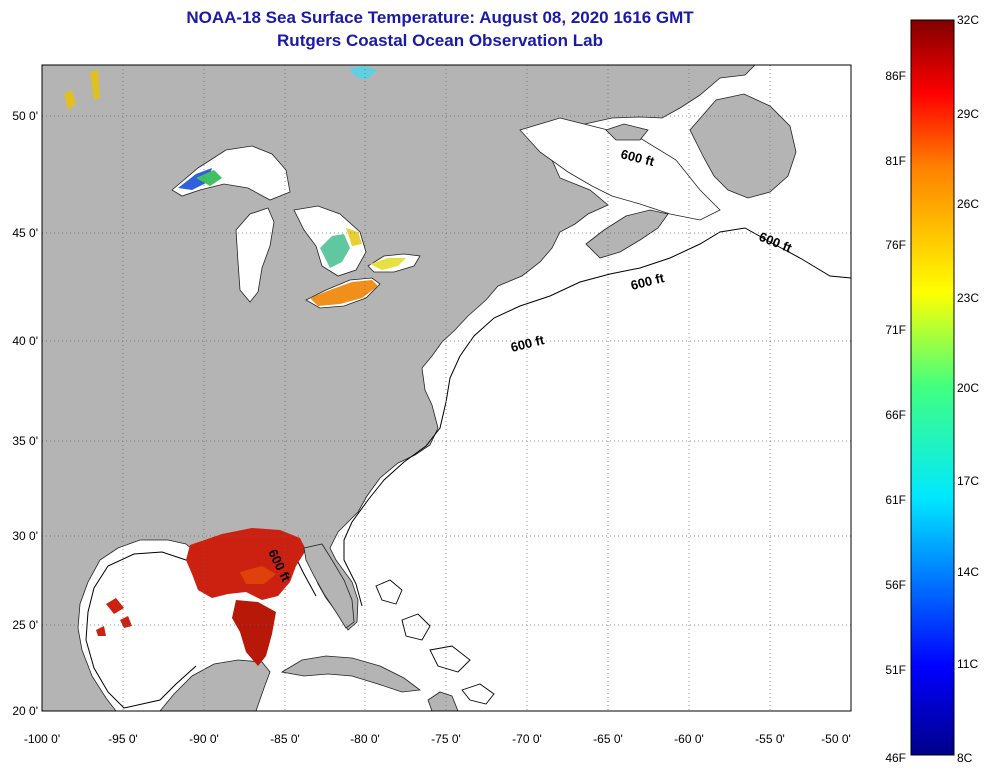  What do you see at coordinates (895, 758) in the screenshot?
I see `cb-label-46f: 46F` at bounding box center [895, 758].